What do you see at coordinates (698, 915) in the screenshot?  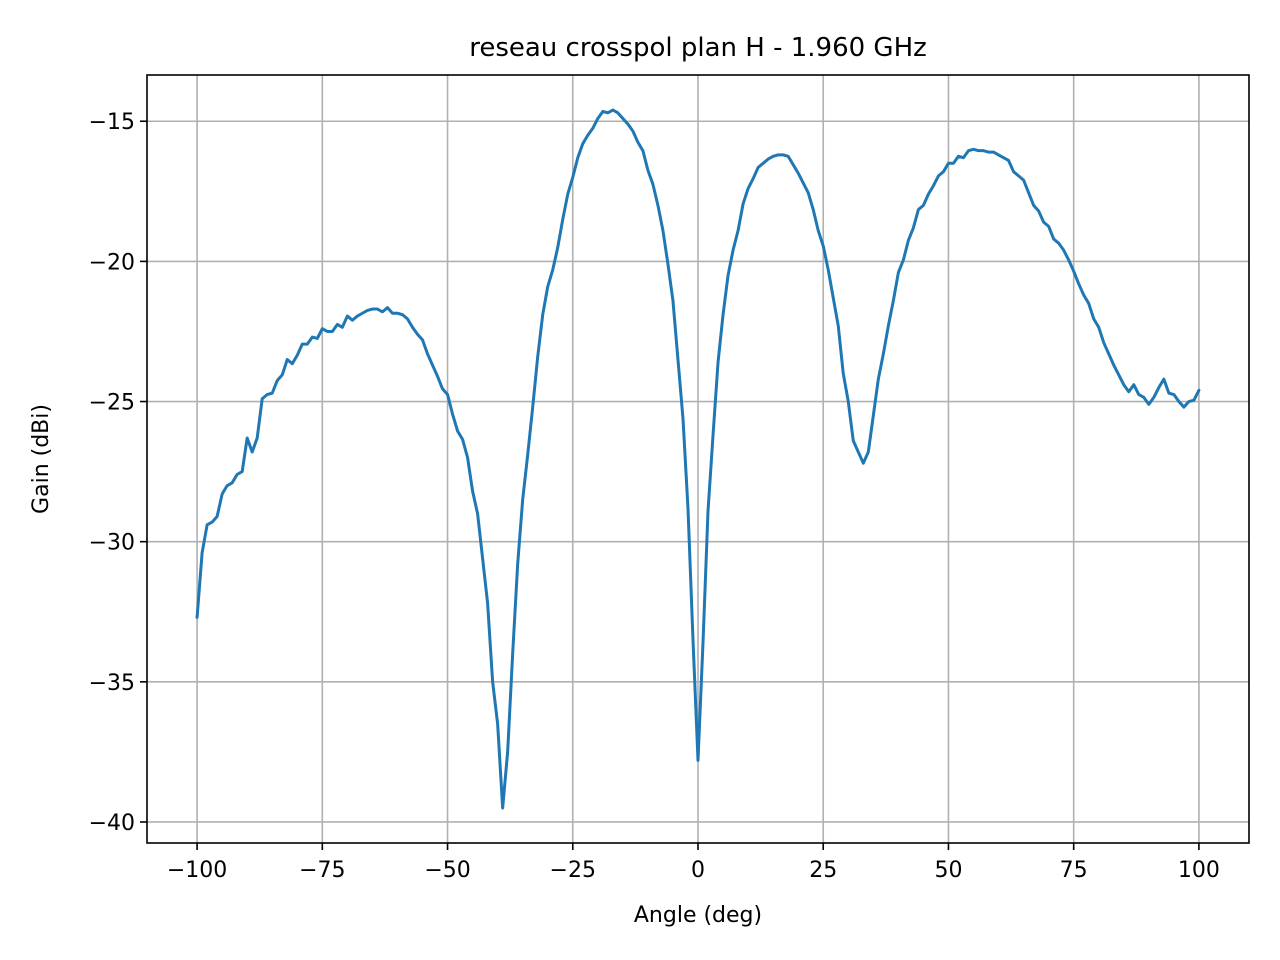 I see `x-axis-label: Angle (deg)` at bounding box center [698, 915].